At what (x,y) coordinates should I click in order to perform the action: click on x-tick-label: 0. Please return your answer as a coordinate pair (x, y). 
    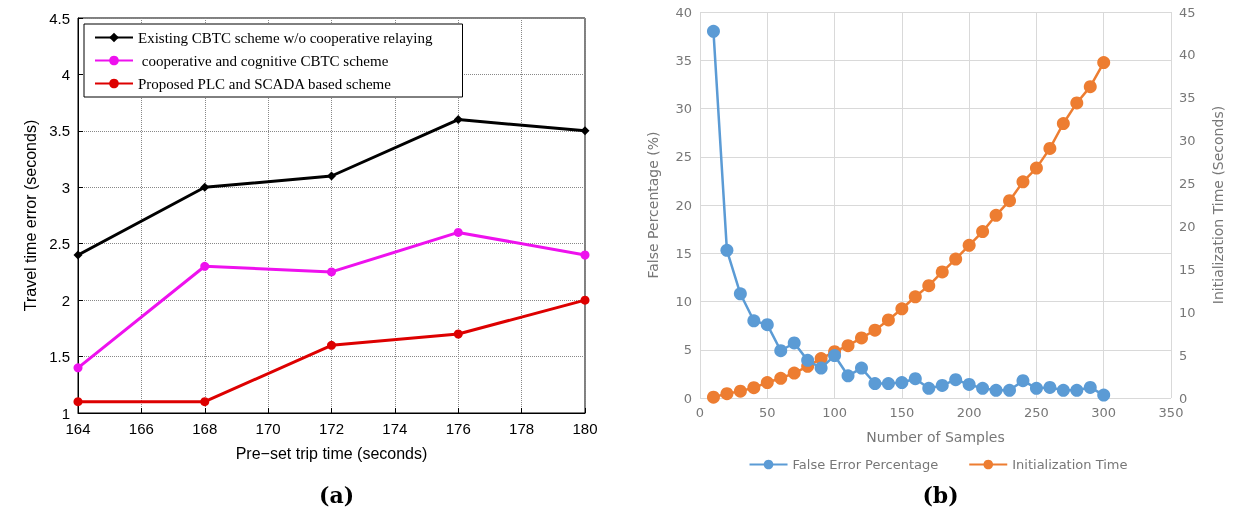
    Looking at the image, I should click on (700, 412).